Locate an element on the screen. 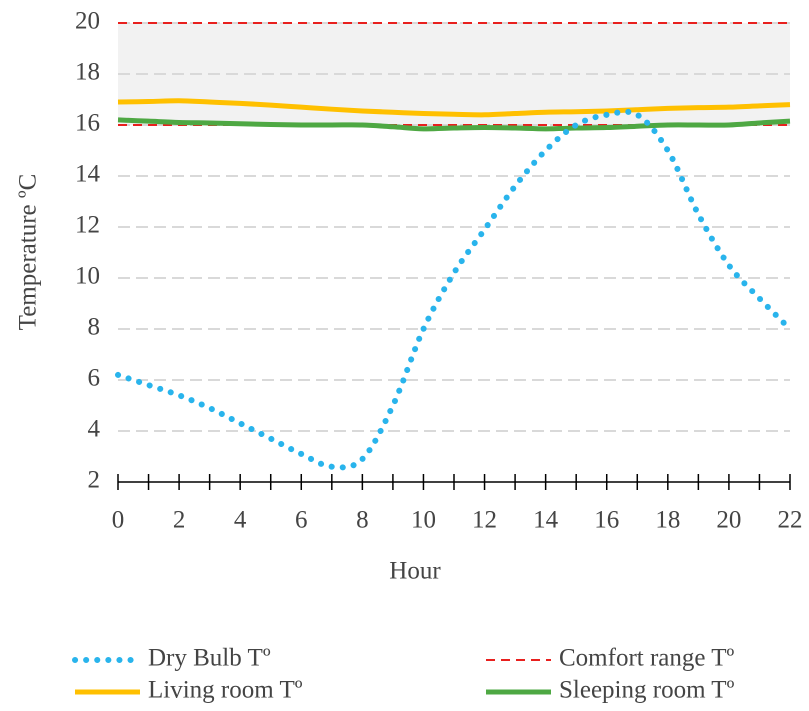  y-tick-label: 2 is located at coordinates (94, 480).